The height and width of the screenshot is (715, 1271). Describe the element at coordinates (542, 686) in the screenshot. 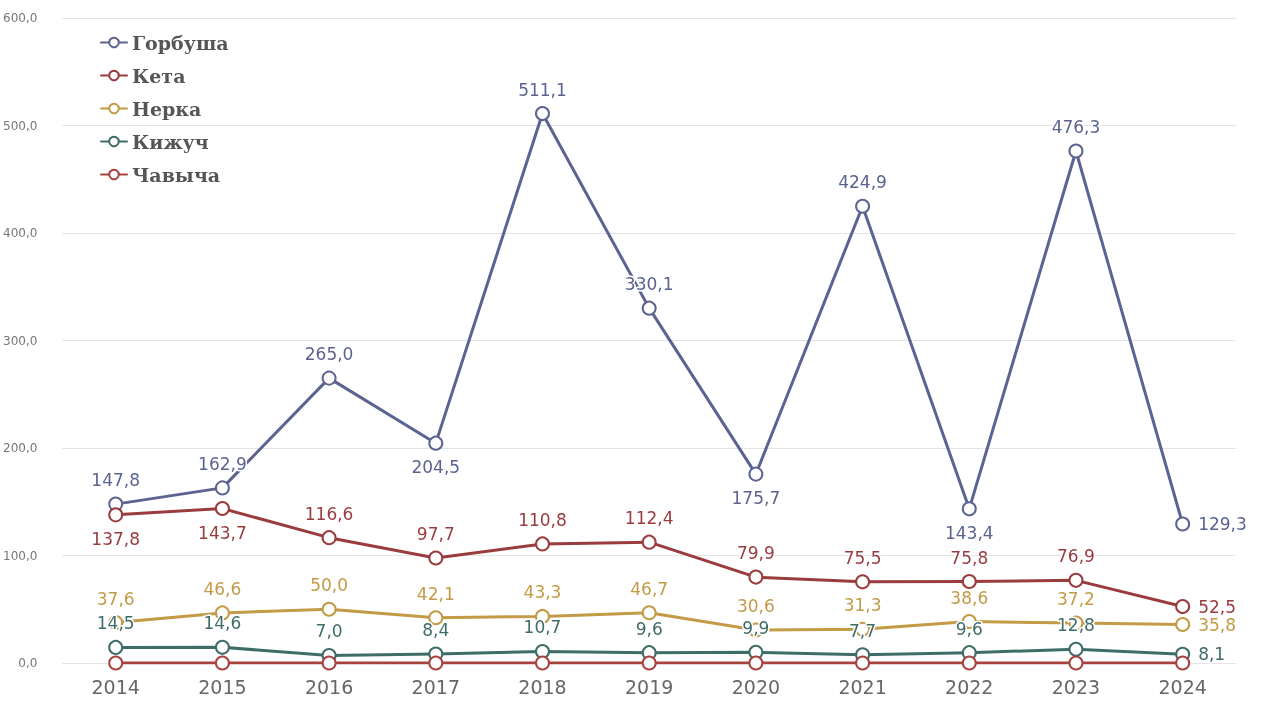

I see `x-tick-label: 2018` at that location.